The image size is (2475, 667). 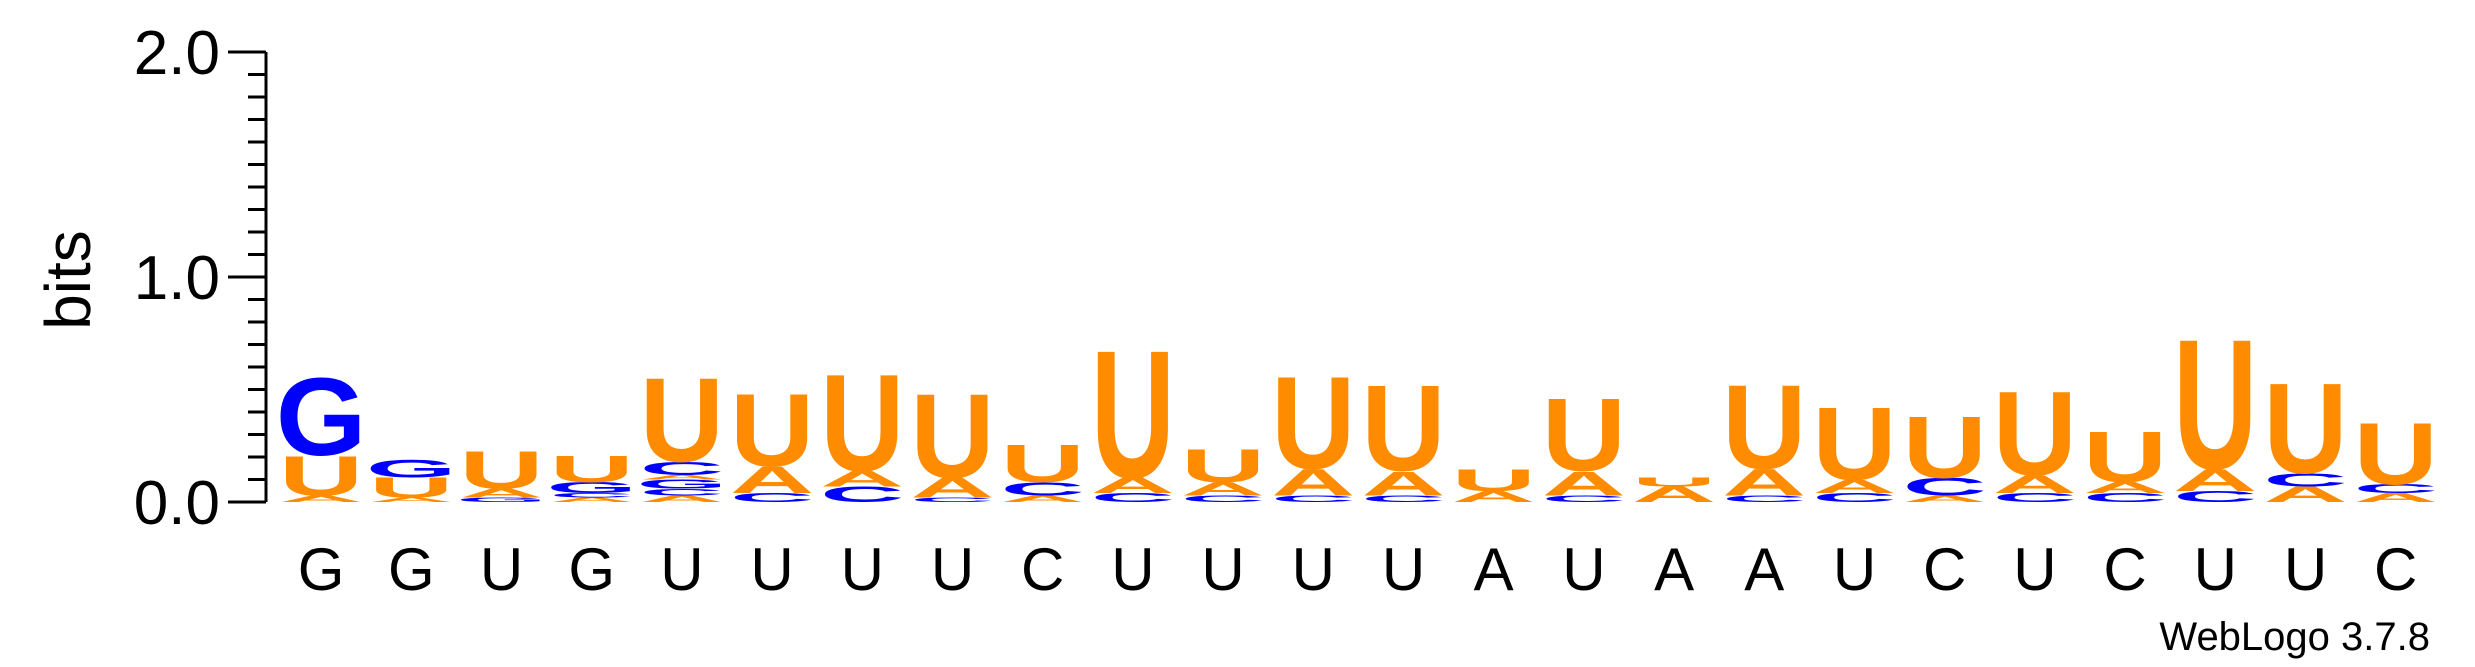 What do you see at coordinates (2294, 637) in the screenshot?
I see `weblogo-credit: WebLogo 3.7.8` at bounding box center [2294, 637].